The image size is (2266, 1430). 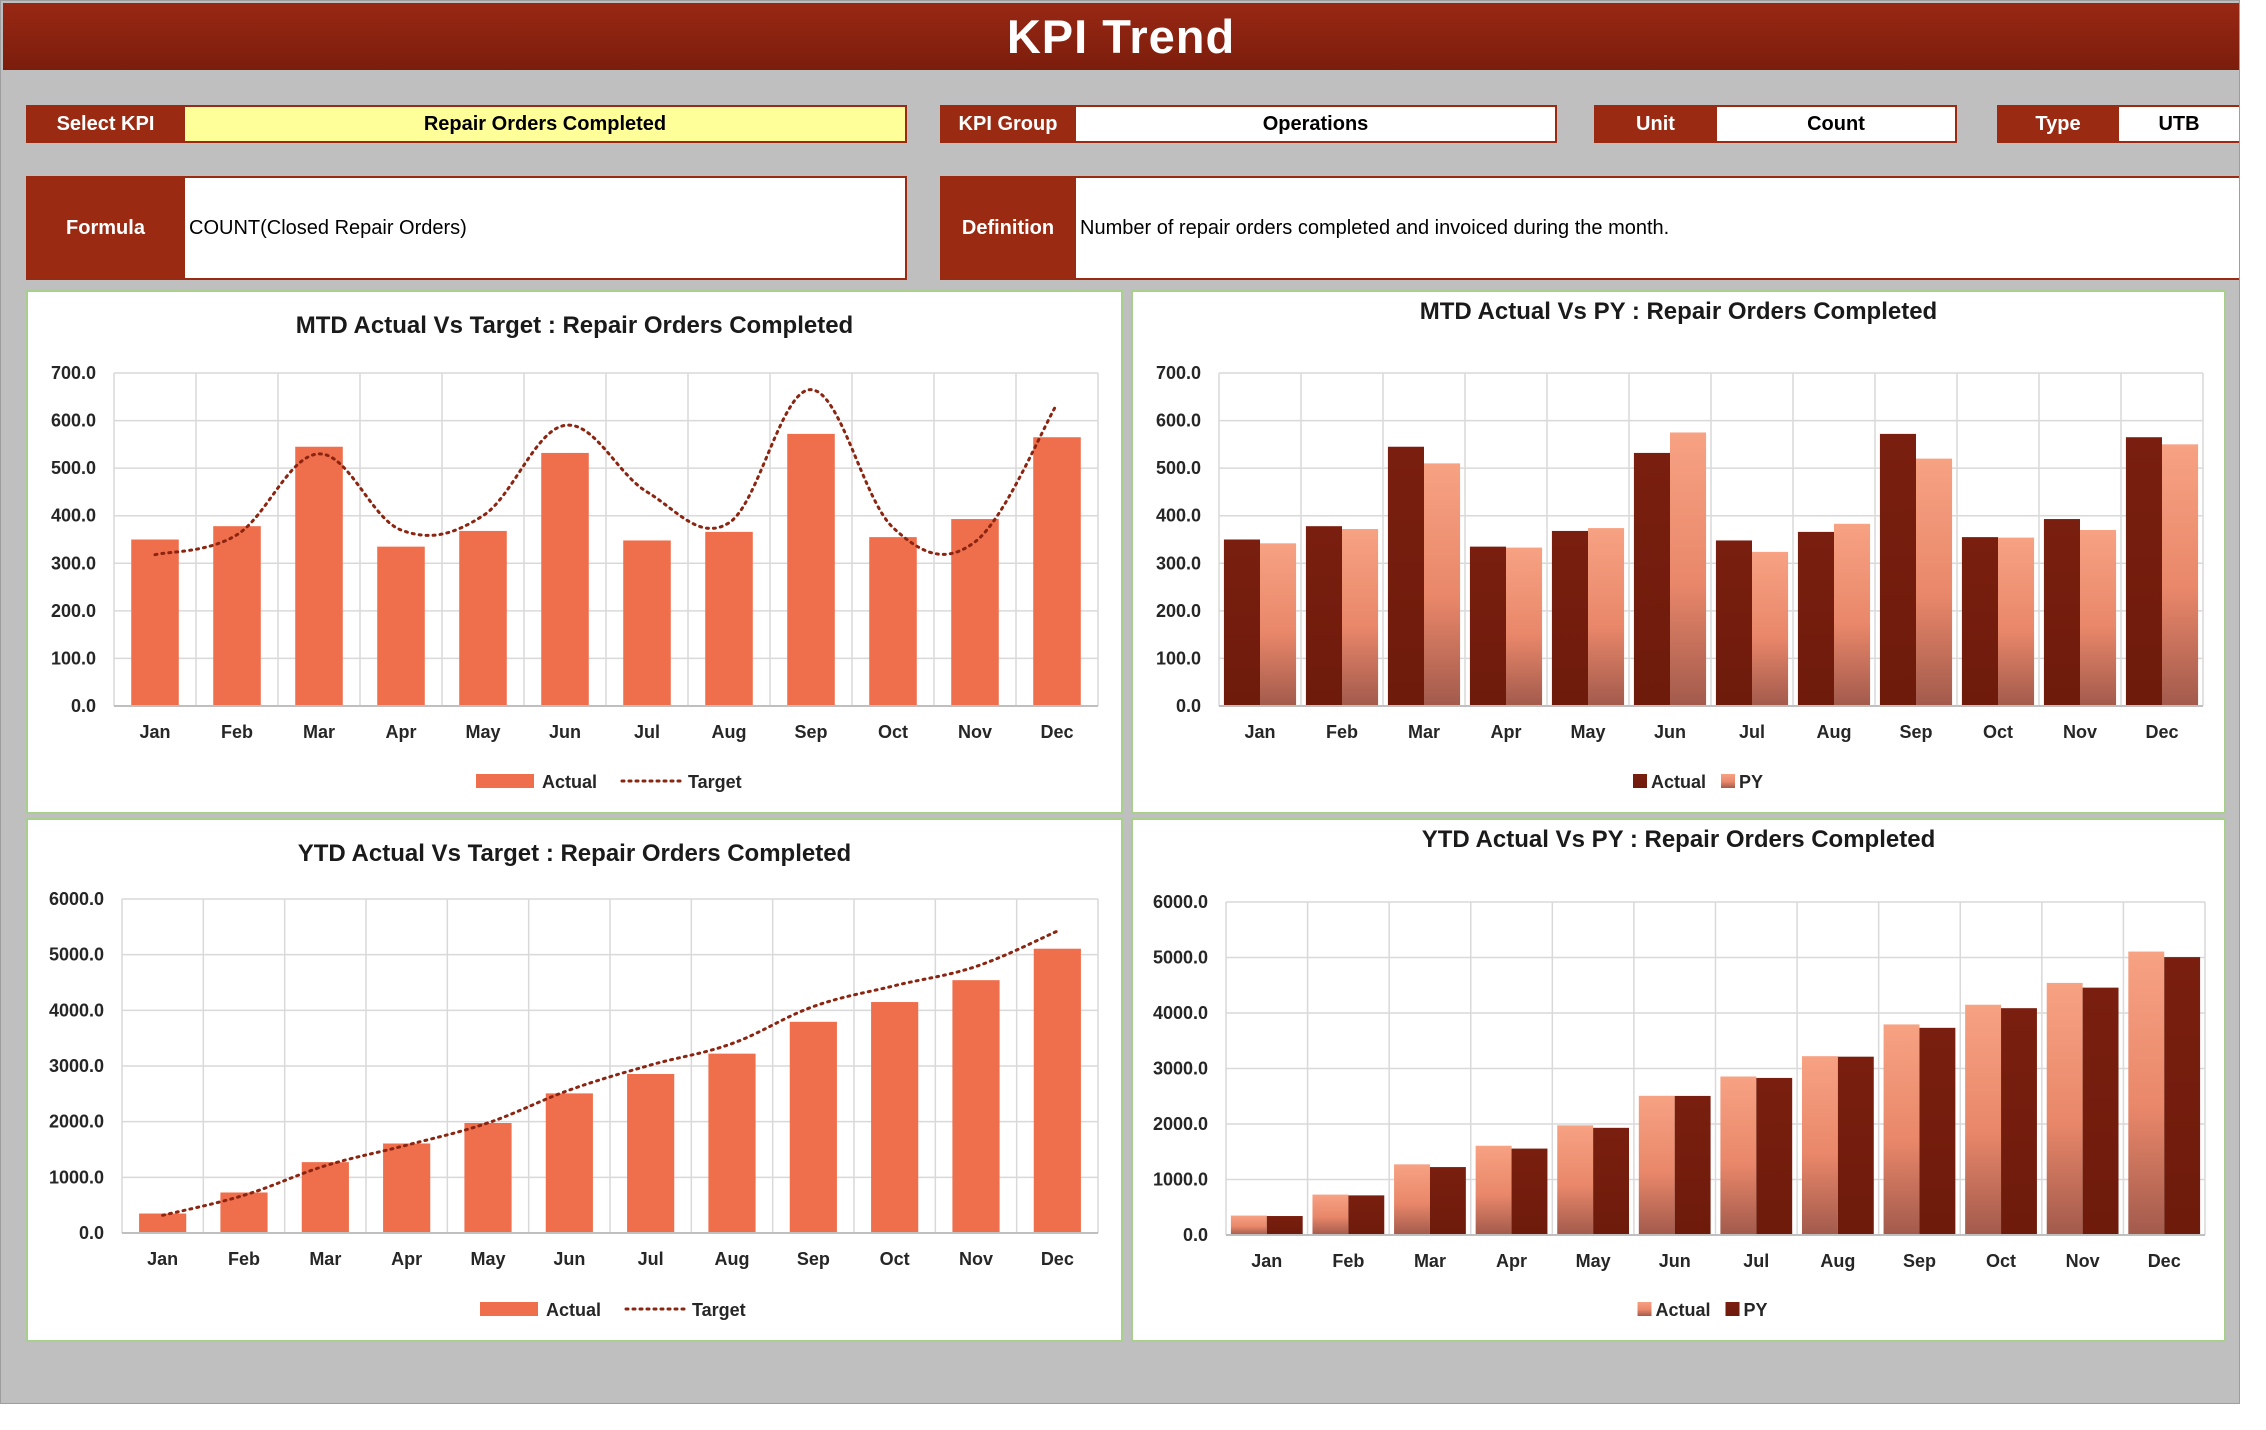 What do you see at coordinates (1316, 124) in the screenshot?
I see `kpi-group-value: Operations` at bounding box center [1316, 124].